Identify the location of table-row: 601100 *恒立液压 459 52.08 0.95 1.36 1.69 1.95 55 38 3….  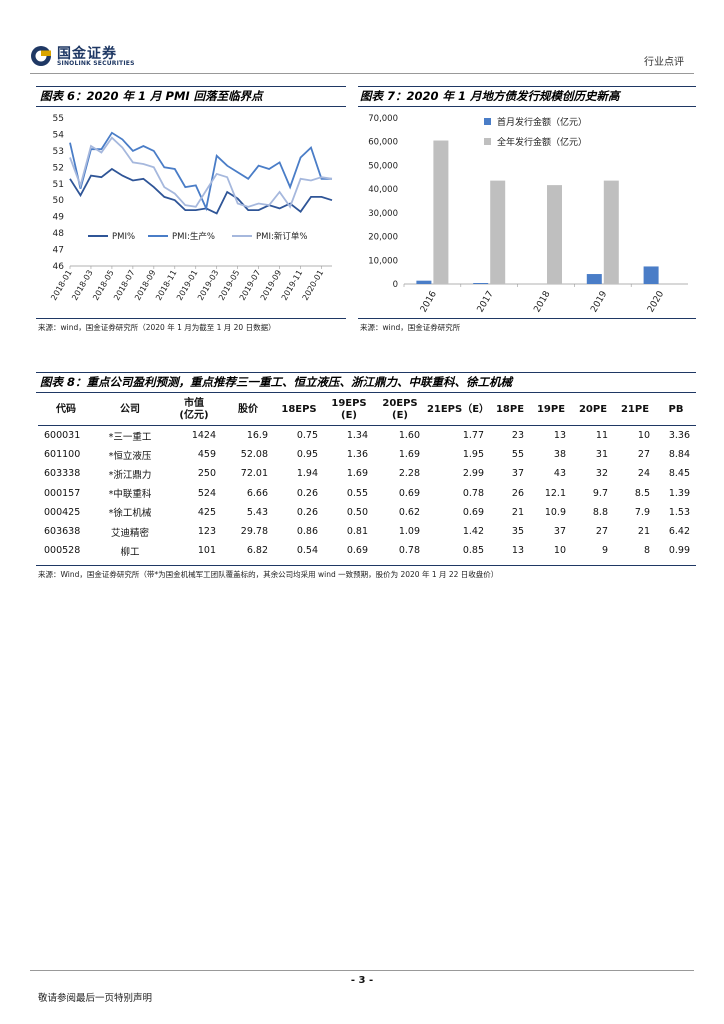
(367, 454).